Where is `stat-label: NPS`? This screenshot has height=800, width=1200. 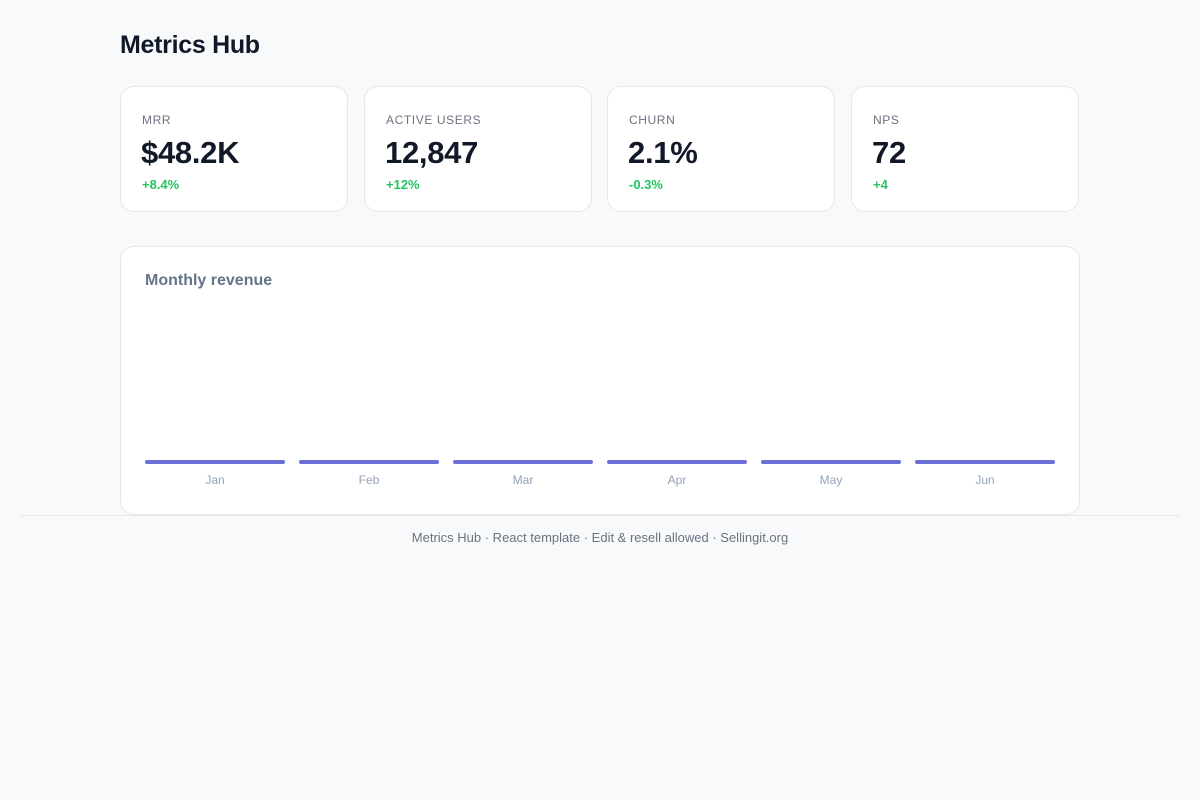
stat-label: NPS is located at coordinates (886, 120).